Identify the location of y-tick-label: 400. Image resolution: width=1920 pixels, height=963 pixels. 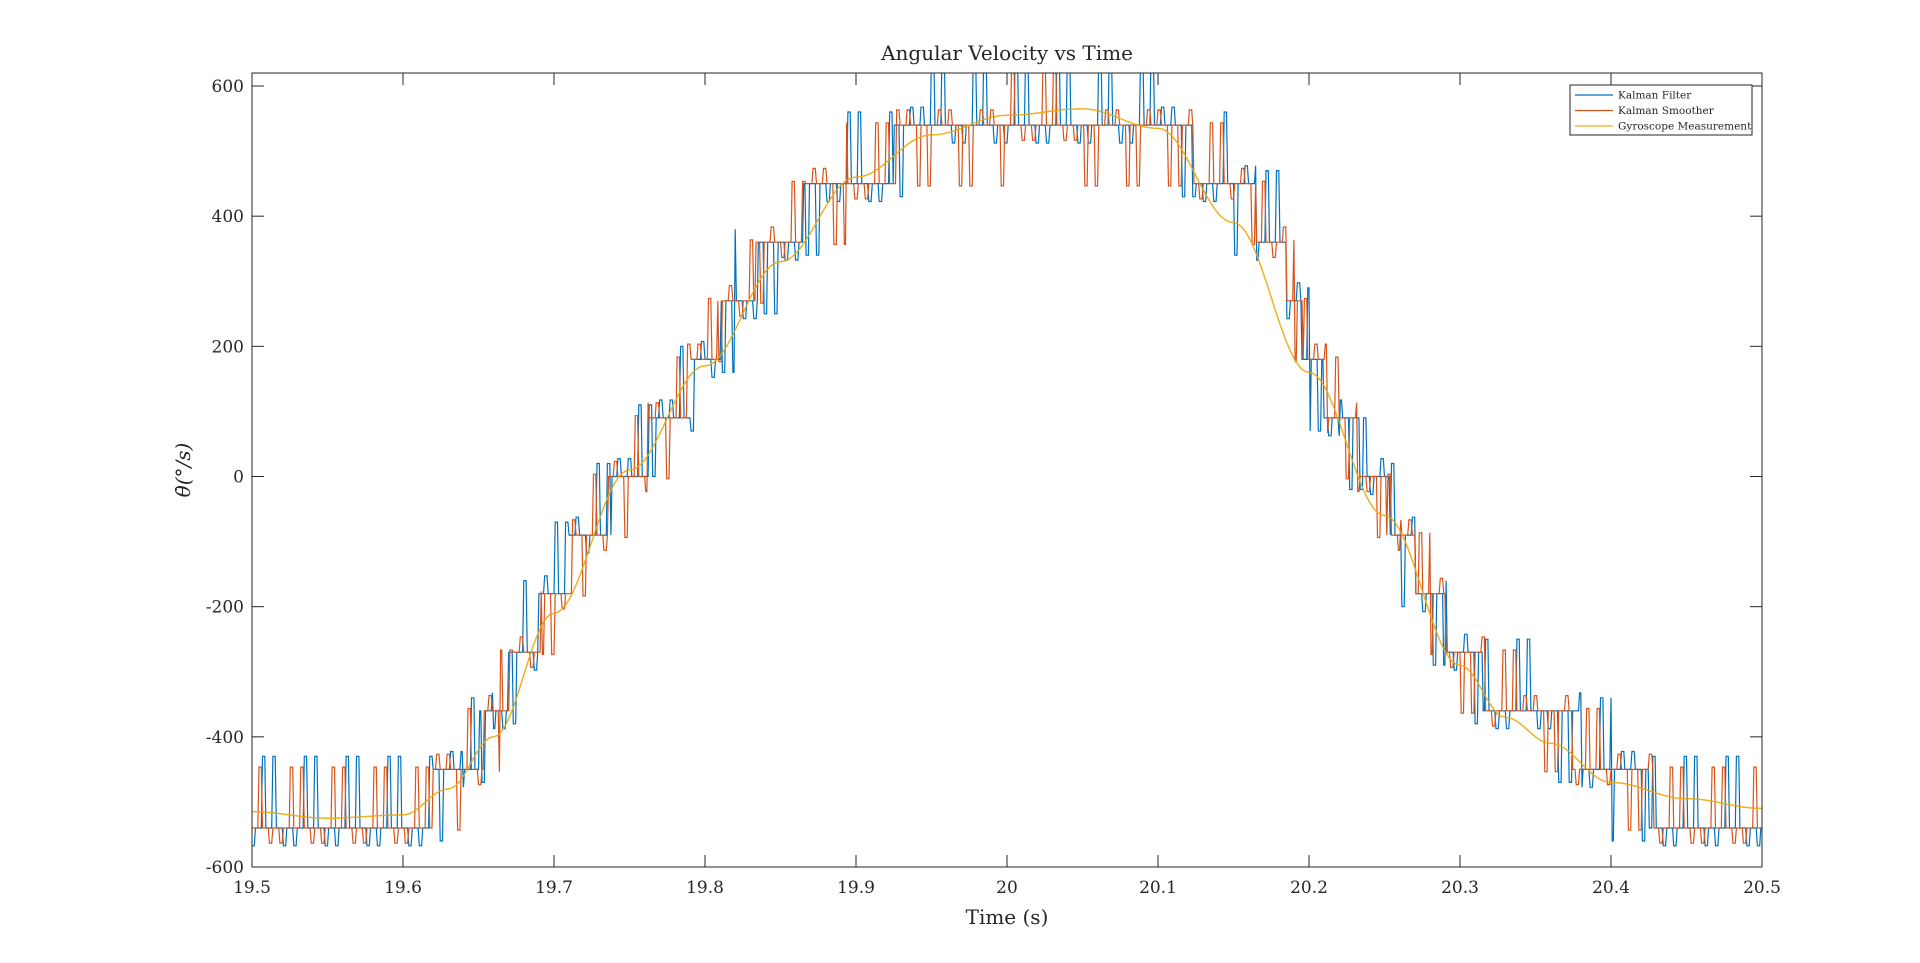
(228, 217).